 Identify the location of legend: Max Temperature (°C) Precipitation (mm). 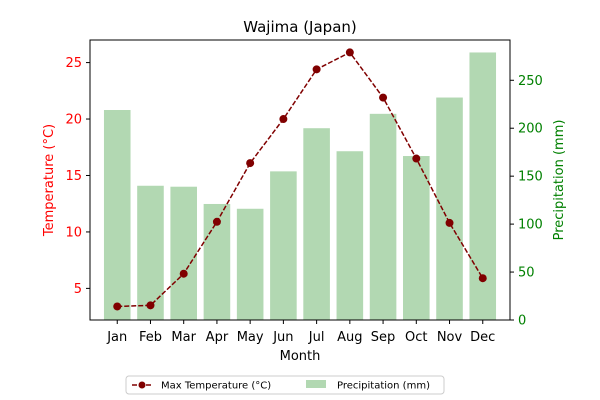
(285, 385).